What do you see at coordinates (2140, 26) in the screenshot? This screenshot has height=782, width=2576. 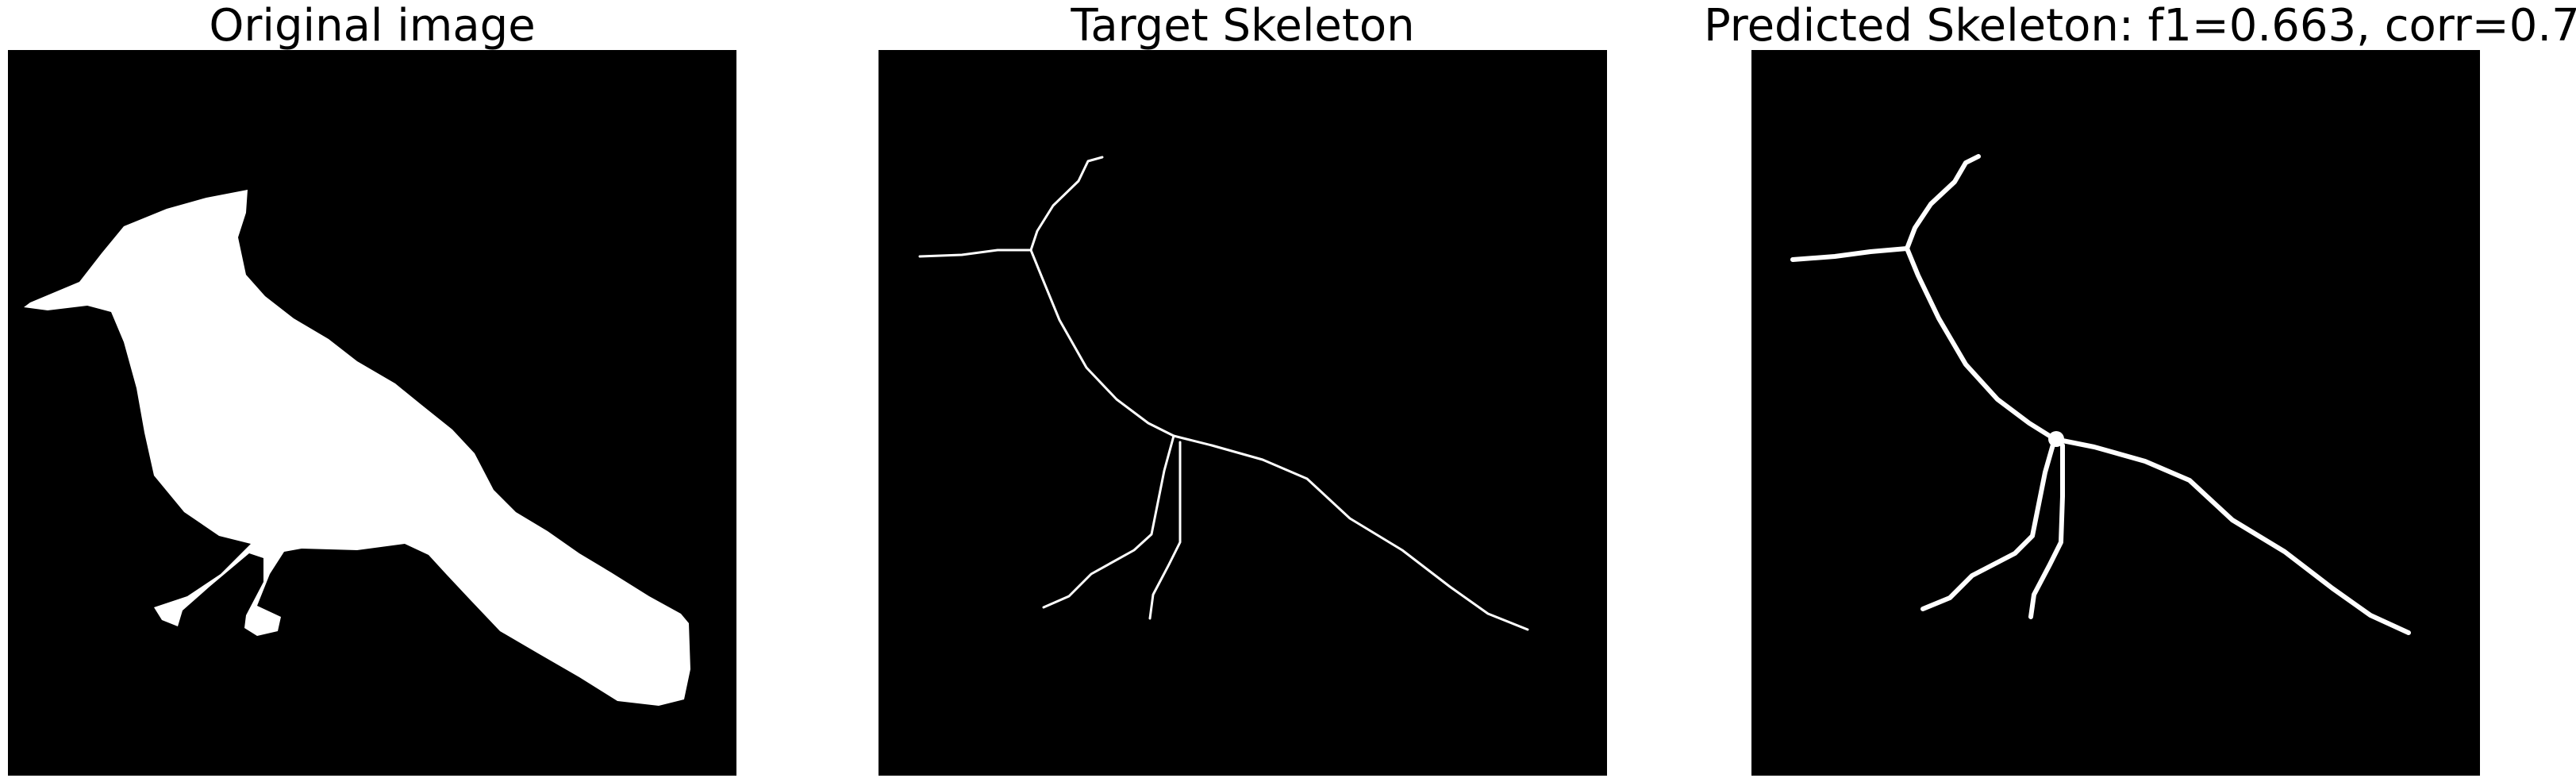 I see `panel-title: Predicted Skeleton: f1=0.663, corr=0.701` at bounding box center [2140, 26].